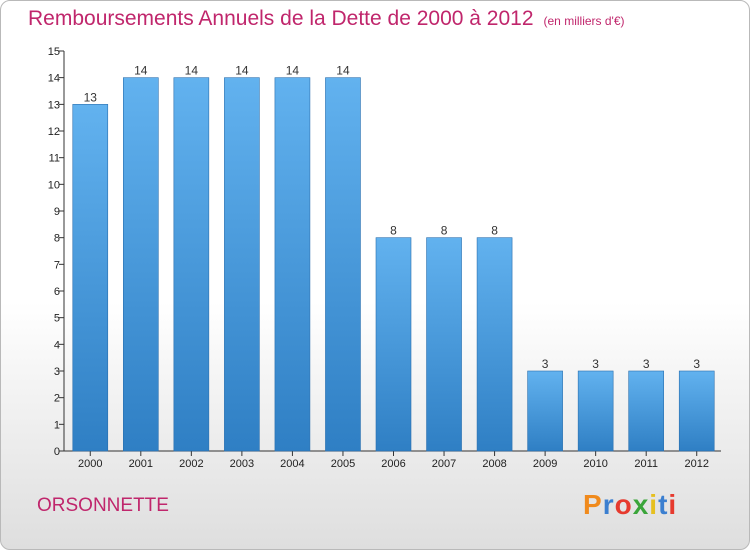  I want to click on y-tick-label: 1, so click(57, 425).